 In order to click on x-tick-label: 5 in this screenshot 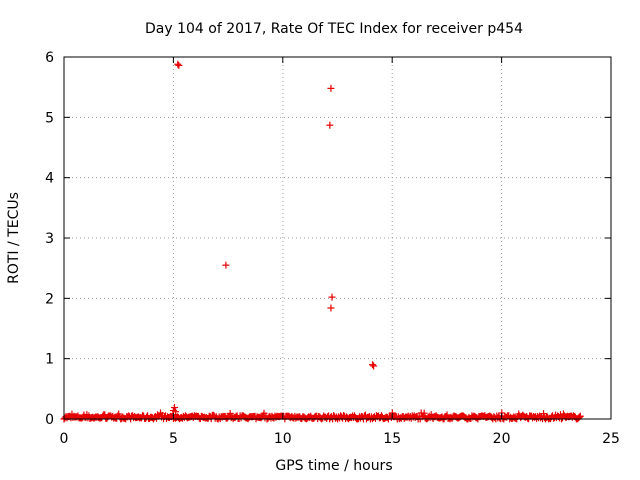, I will do `click(173, 439)`.